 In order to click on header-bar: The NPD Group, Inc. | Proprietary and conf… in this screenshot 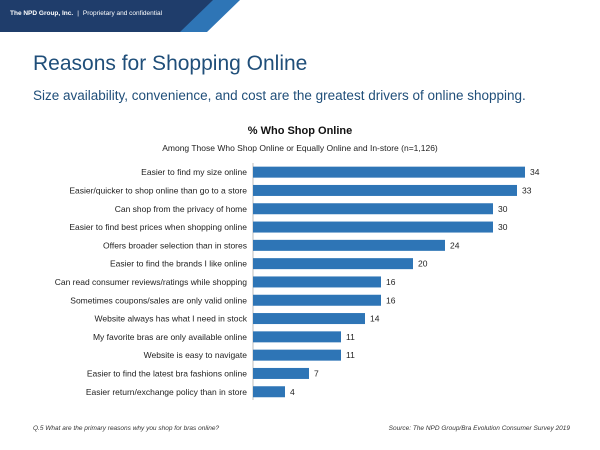, I will do `click(300, 16)`.